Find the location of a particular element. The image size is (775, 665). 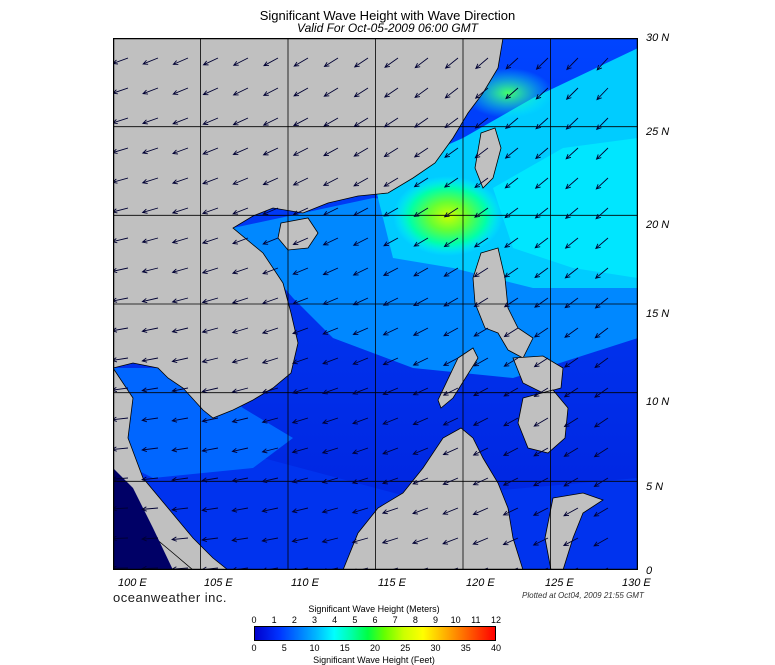

lon-label-100e: 100 E is located at coordinates (132, 583).